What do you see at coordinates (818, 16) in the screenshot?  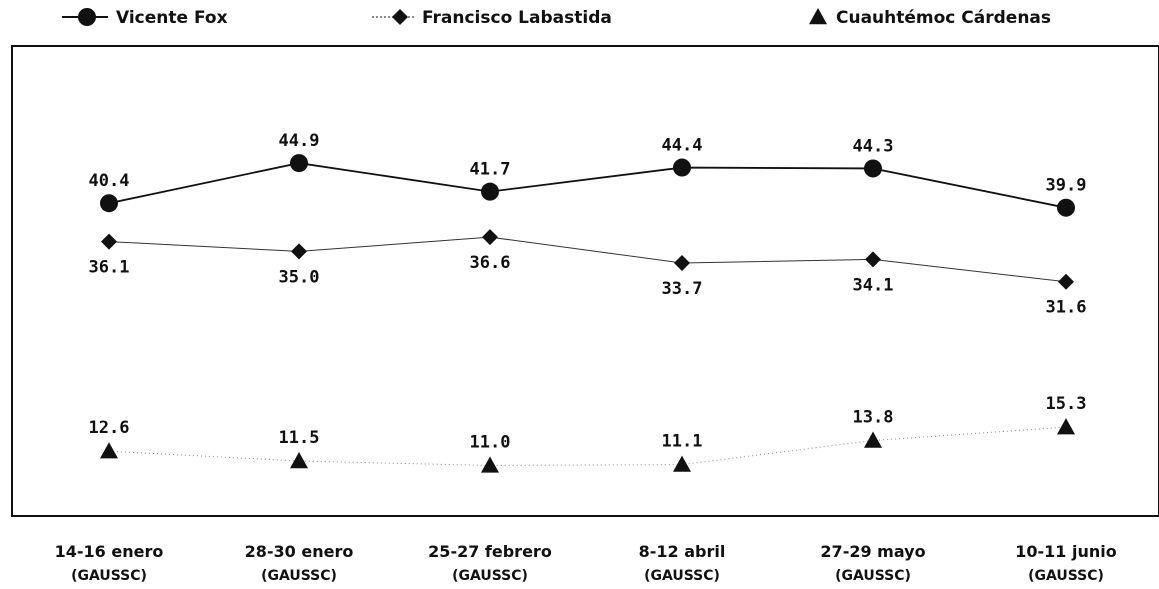 I see `legend-marker-triangle` at bounding box center [818, 16].